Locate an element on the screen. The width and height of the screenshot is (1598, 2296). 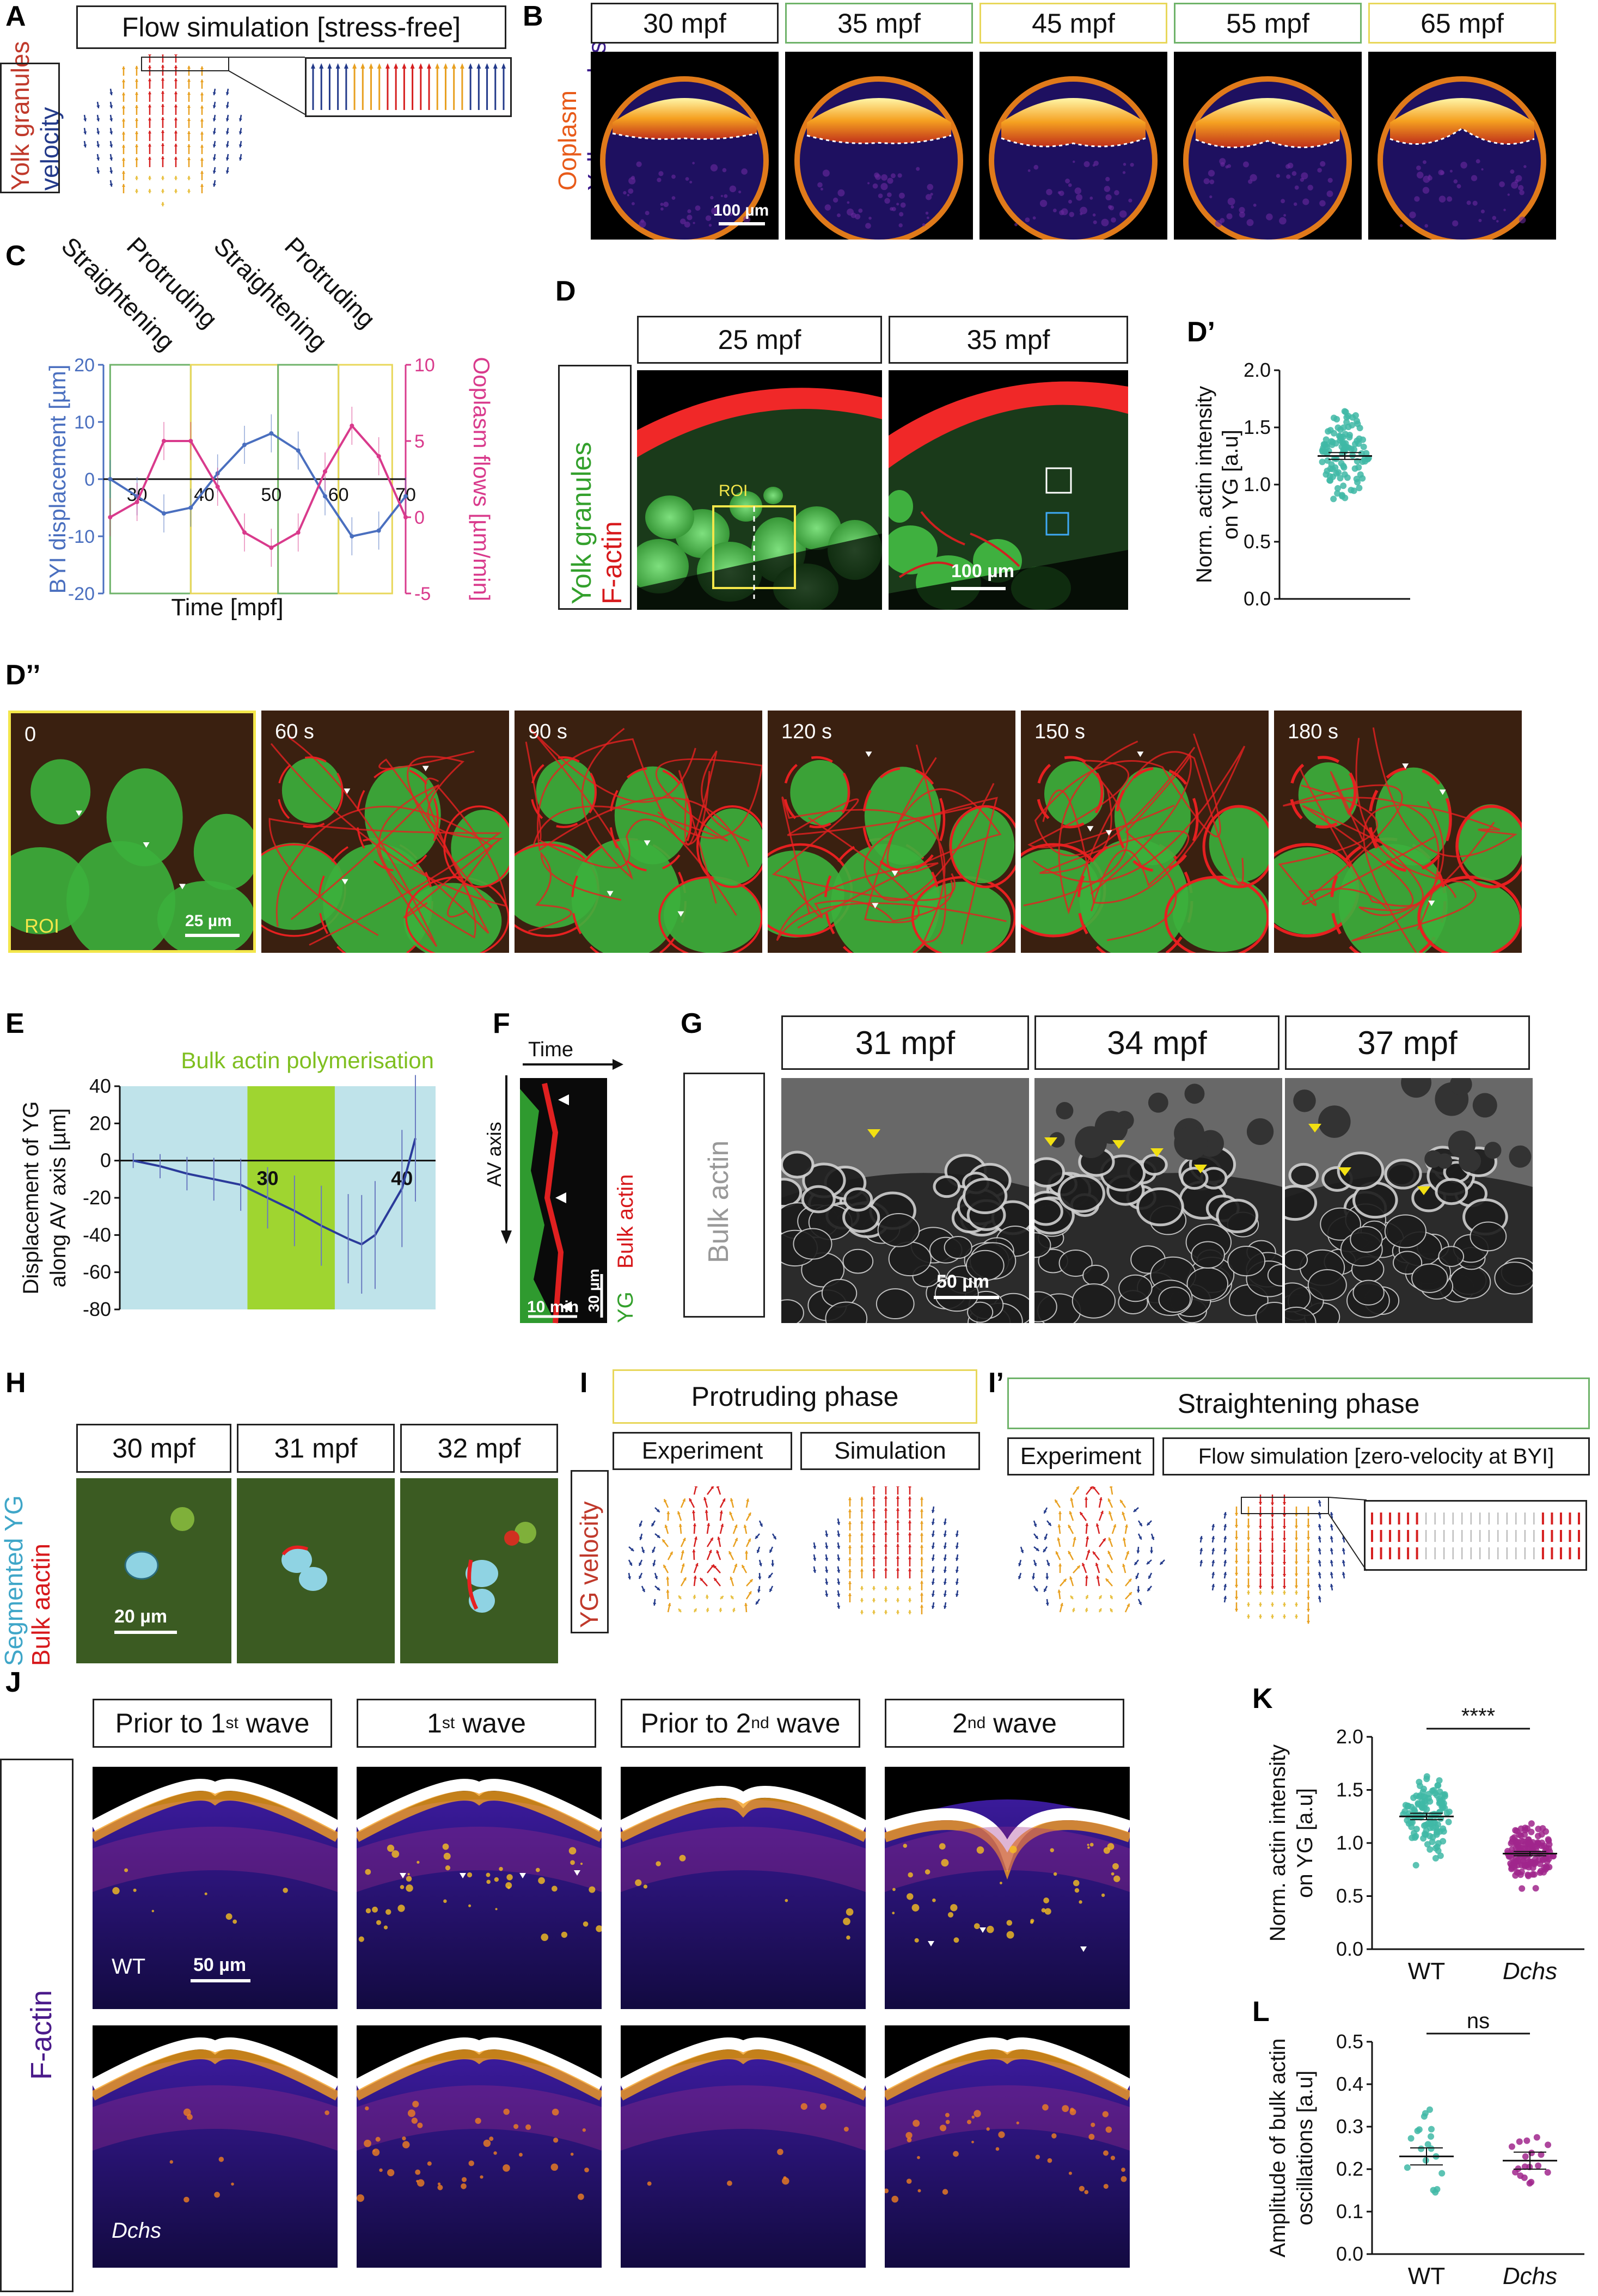
y-axis-label: Norm. actin intensity on YG [a.u] is located at coordinates (1217, 484).